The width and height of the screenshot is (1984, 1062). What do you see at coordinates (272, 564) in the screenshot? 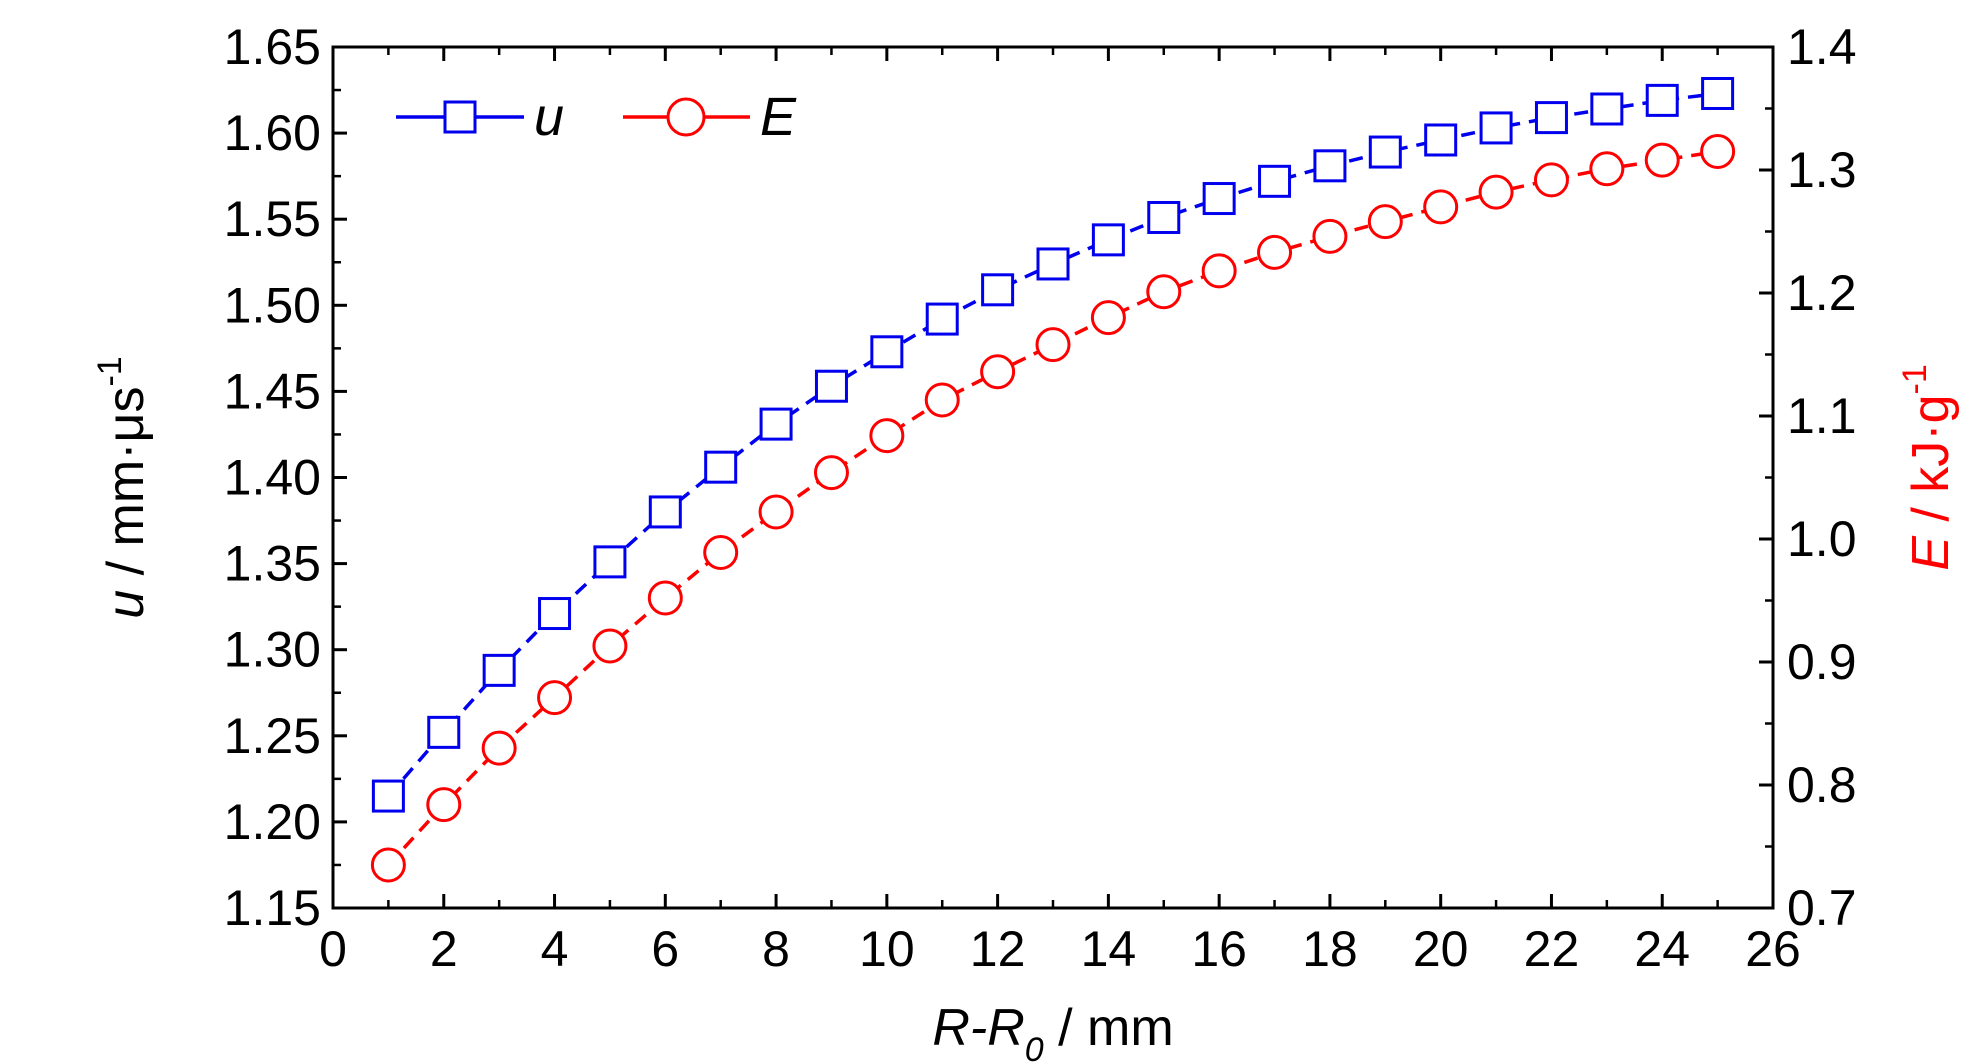
I see `y-left-tick-label: 1.35` at bounding box center [272, 564].